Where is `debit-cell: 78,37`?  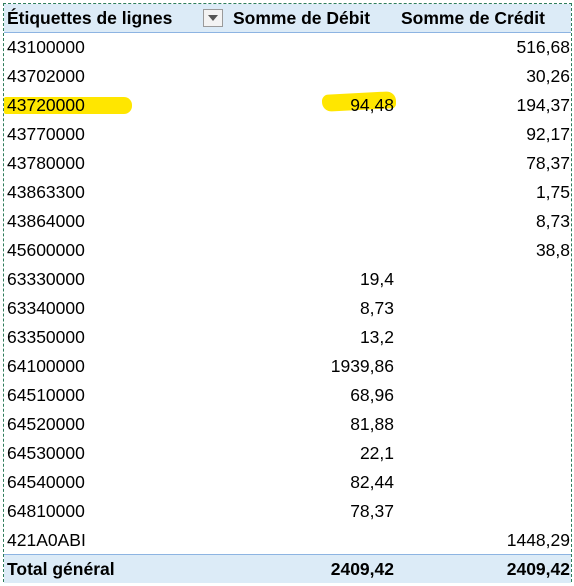
debit-cell: 78,37 is located at coordinates (372, 511).